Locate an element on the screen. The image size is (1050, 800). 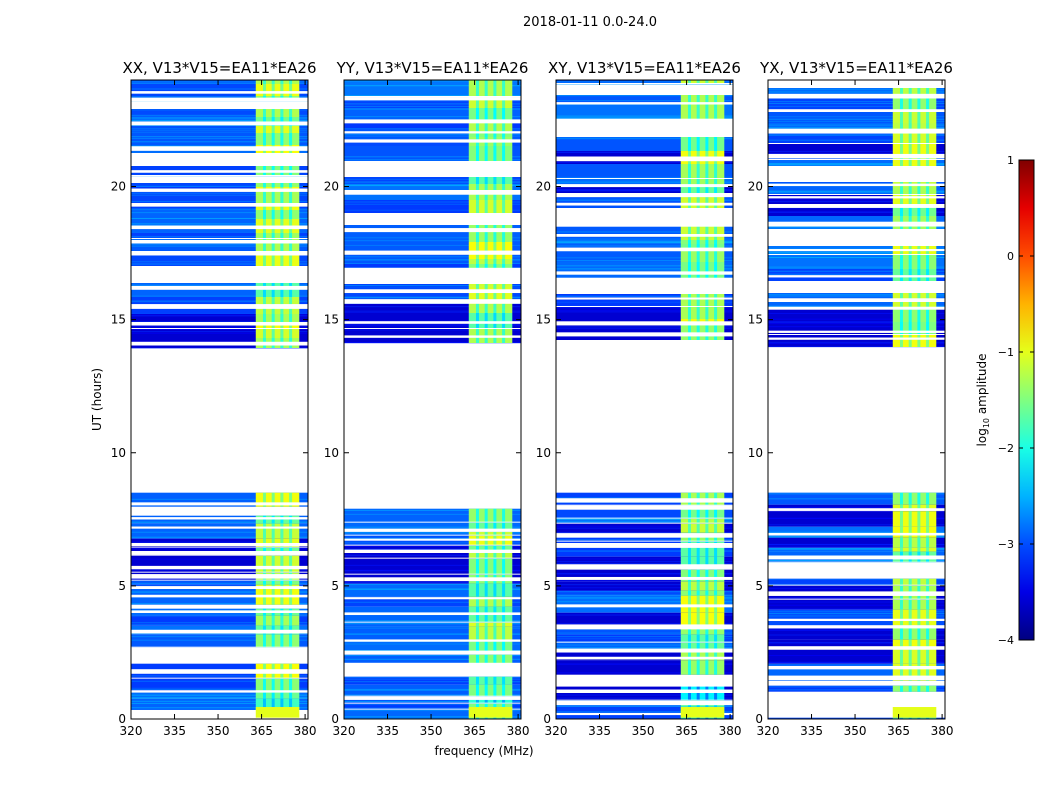
y-axis-label: UT (hours) is located at coordinates (97, 399).